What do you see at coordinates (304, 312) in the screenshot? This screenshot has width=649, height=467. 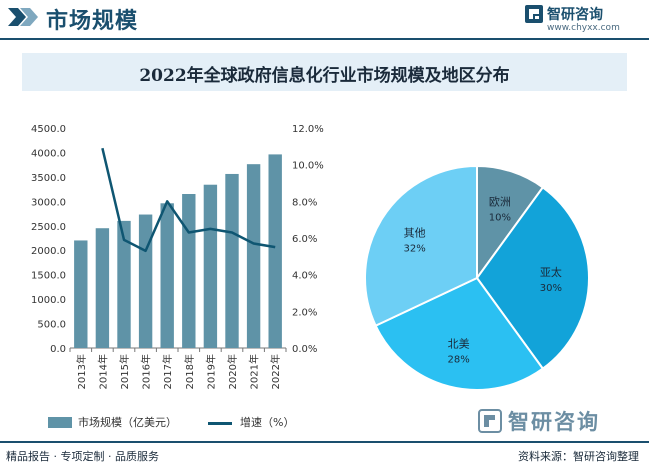 I see `y-right-tick-label: 2.0%` at bounding box center [304, 312].